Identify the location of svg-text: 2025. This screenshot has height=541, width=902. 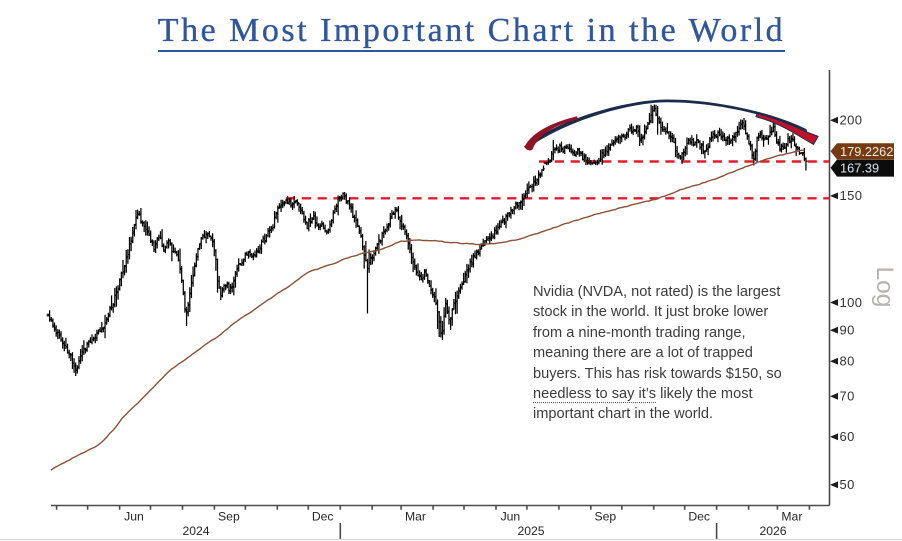
(530, 531).